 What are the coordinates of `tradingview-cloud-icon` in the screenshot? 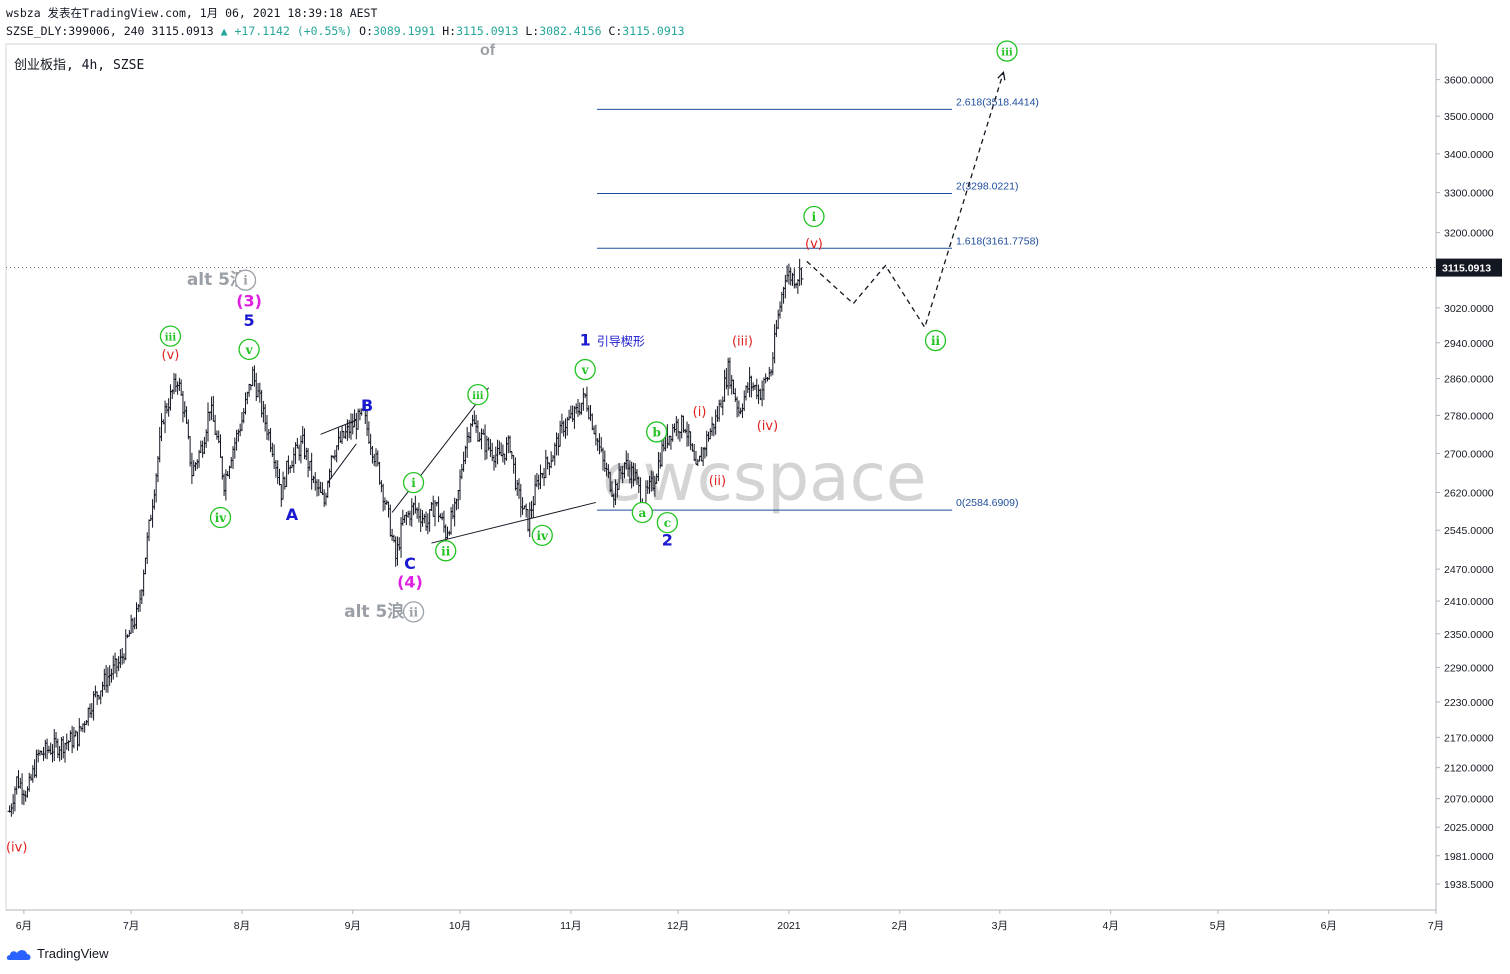 It's located at (18, 954).